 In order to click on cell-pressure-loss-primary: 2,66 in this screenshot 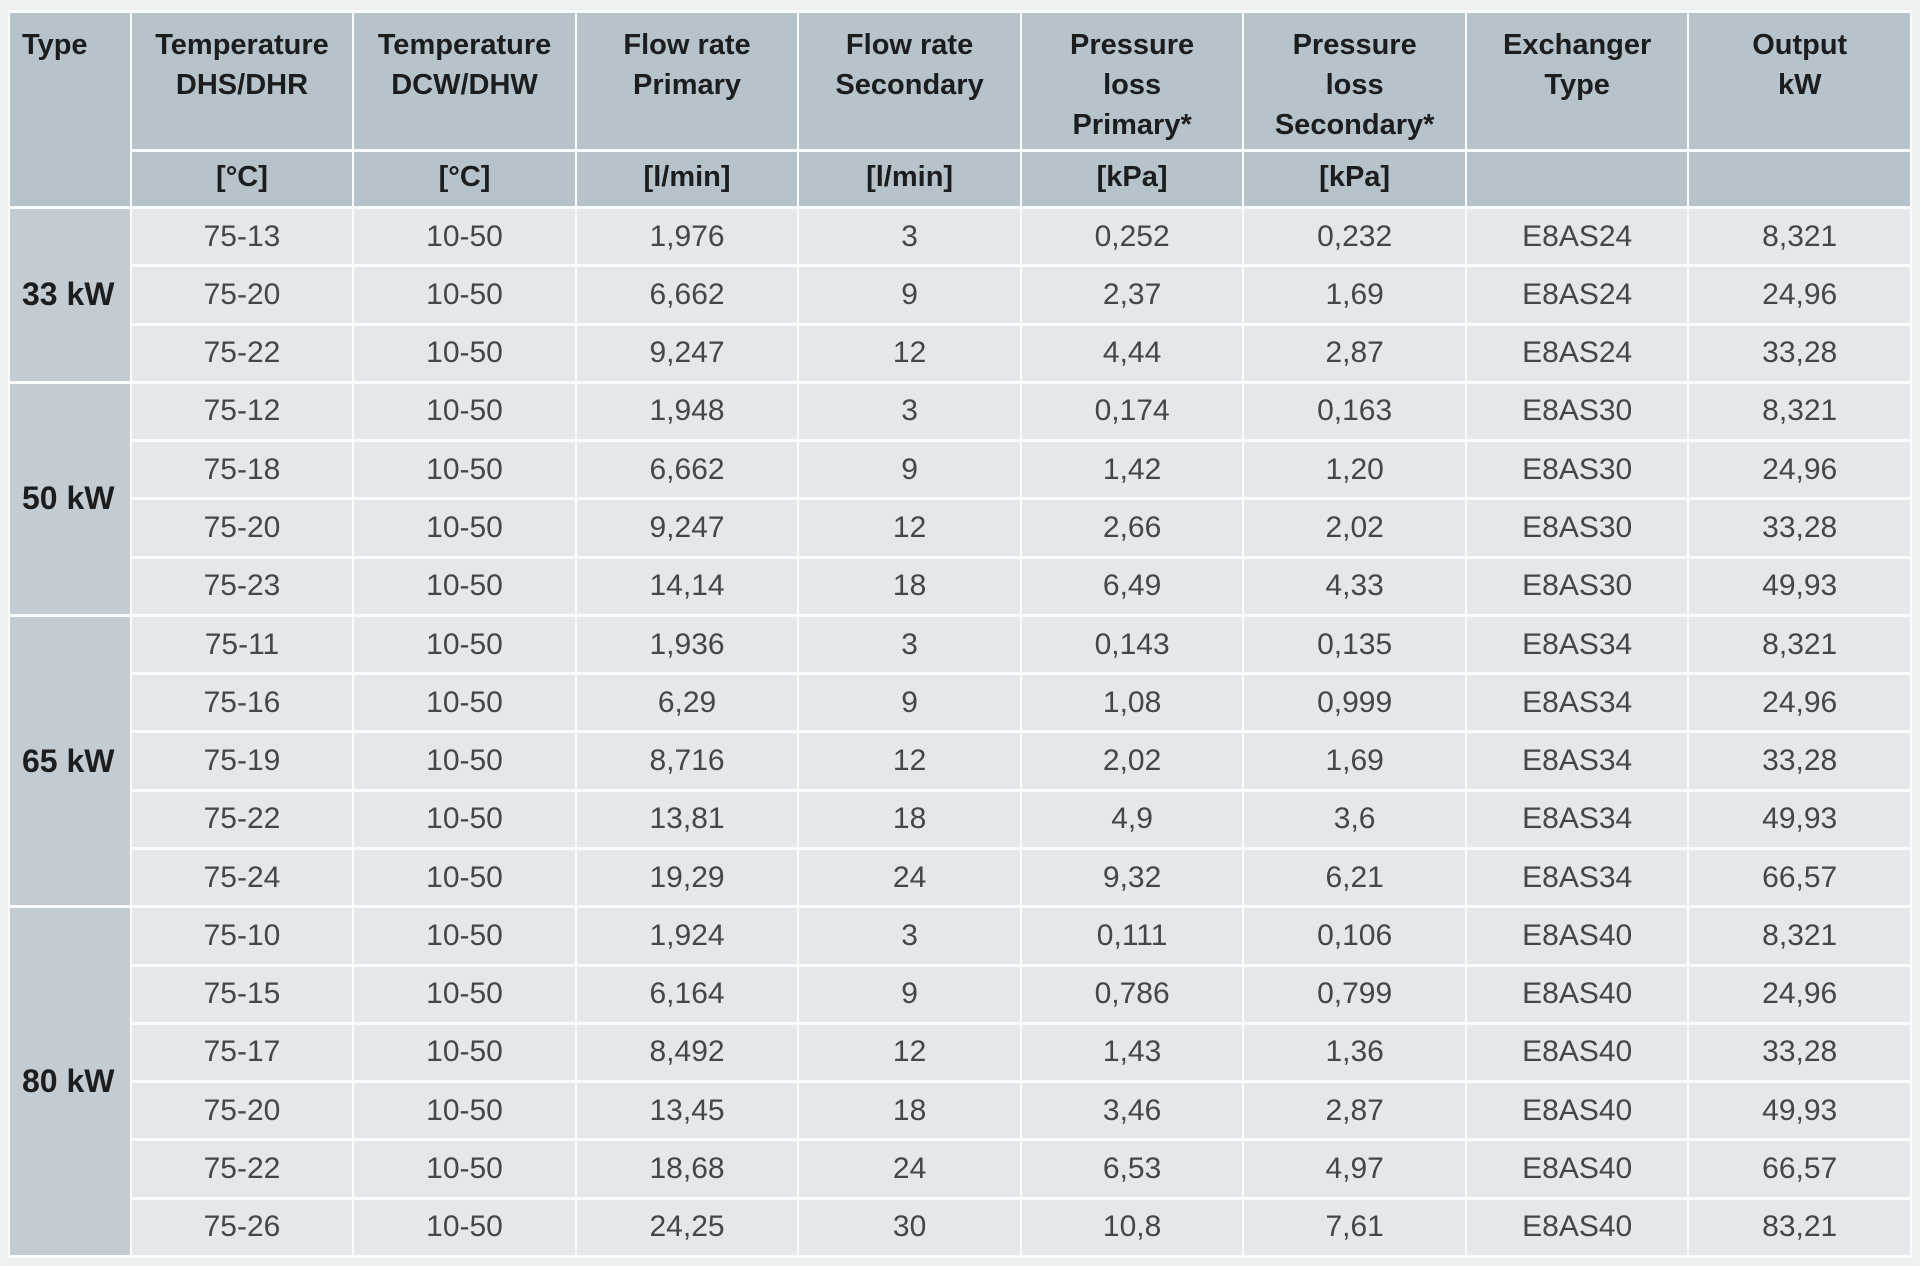, I will do `click(1132, 528)`.